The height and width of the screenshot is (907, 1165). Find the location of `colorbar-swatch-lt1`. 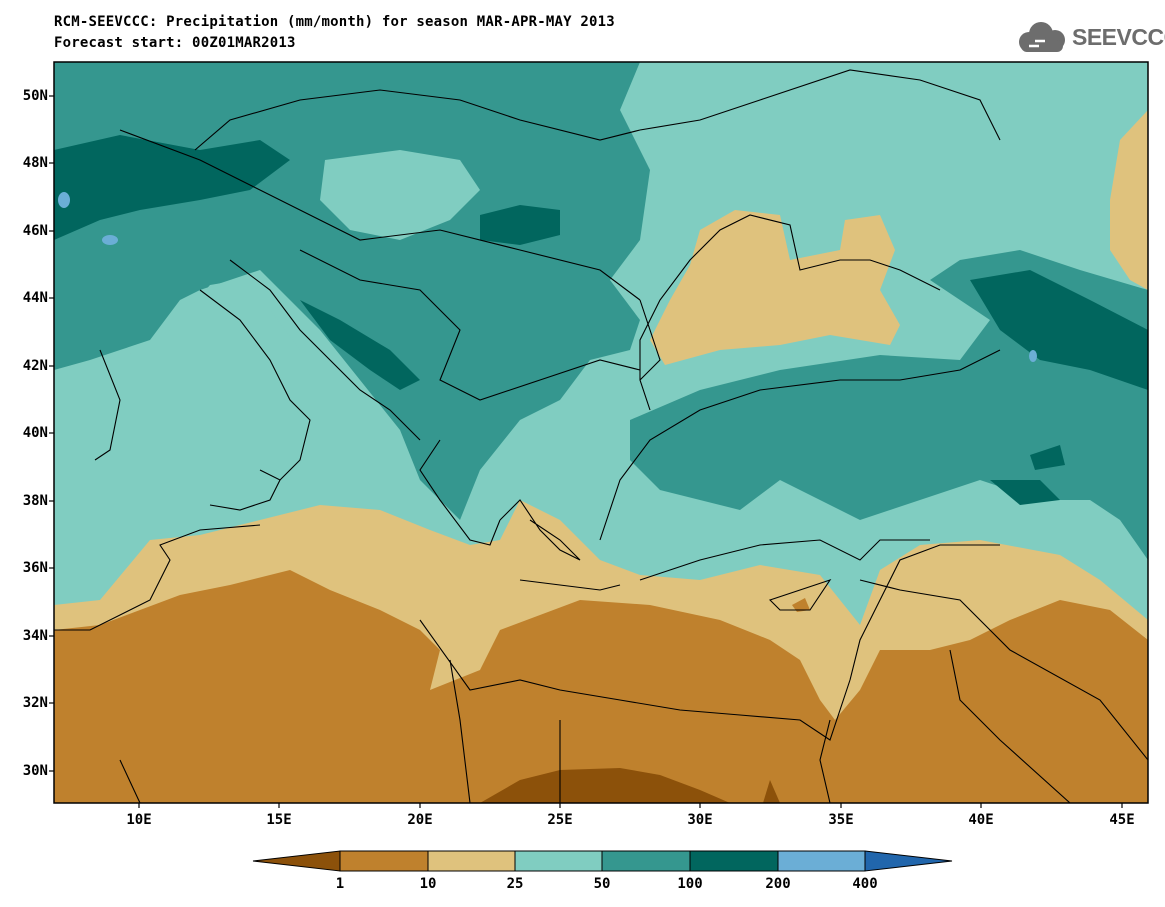

colorbar-swatch-lt1 is located at coordinates (296, 861).